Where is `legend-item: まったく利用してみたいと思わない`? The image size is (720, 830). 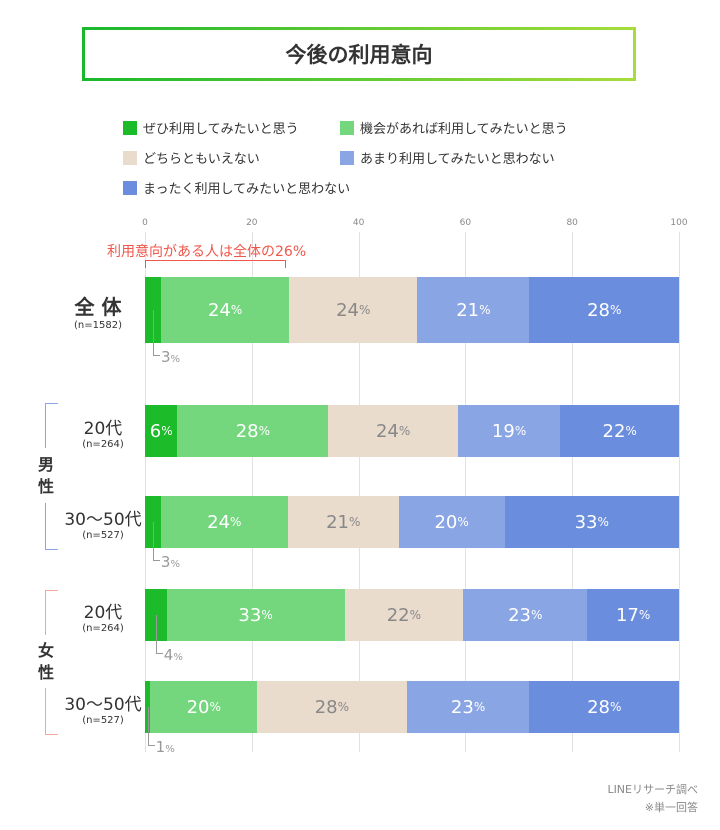 legend-item: まったく利用してみたいと思わない is located at coordinates (236, 187).